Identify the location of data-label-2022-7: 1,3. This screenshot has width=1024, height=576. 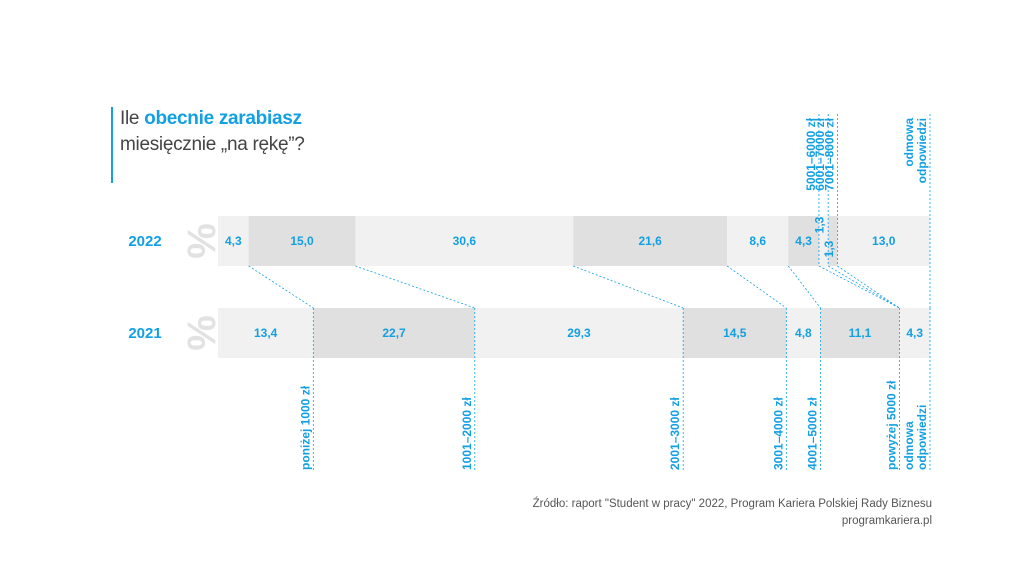
(829, 248).